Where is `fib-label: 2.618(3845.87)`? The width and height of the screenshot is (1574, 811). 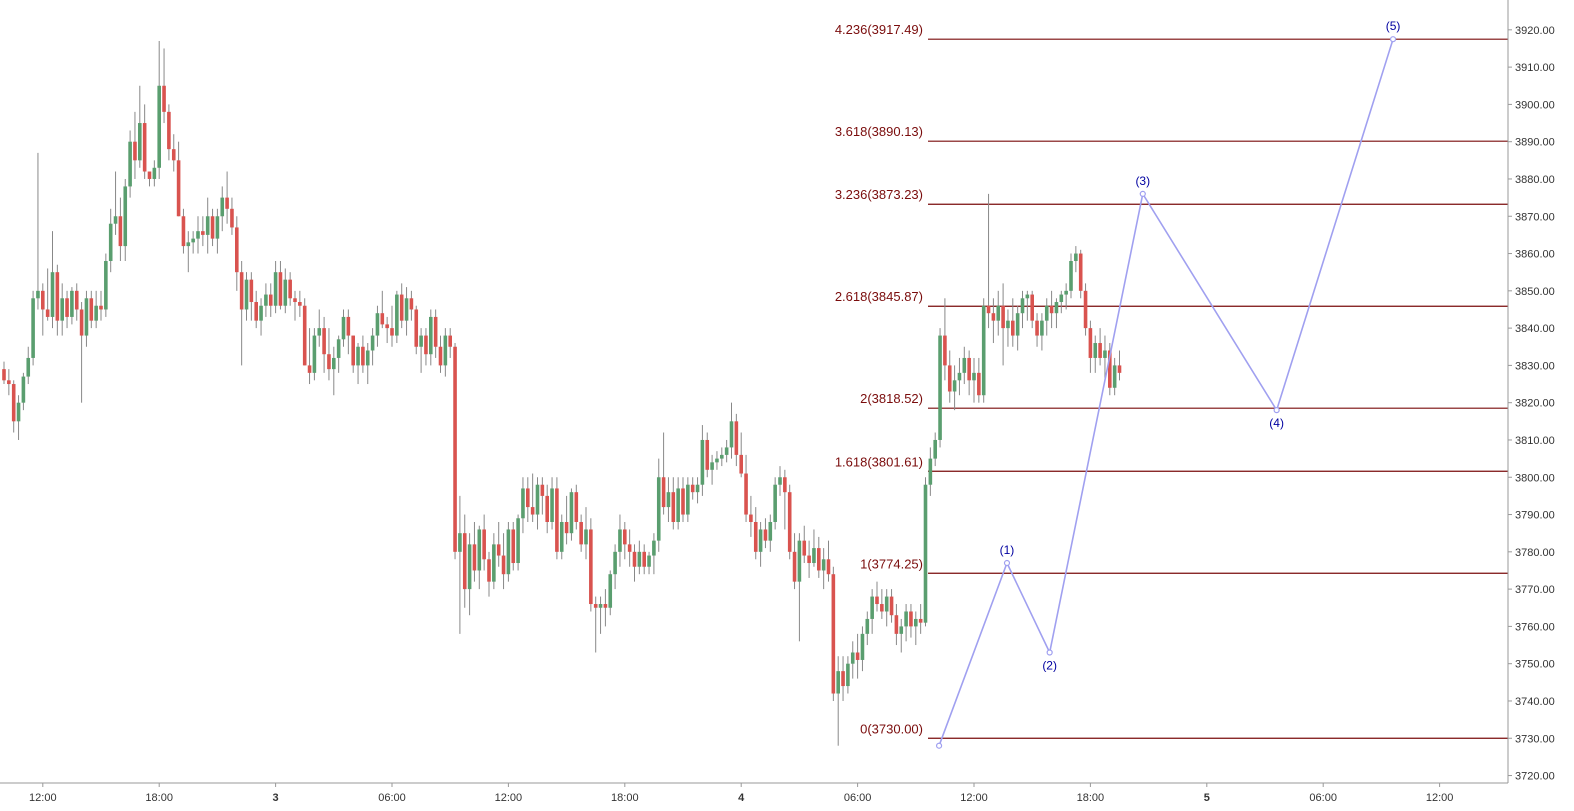 fib-label: 2.618(3845.87) is located at coordinates (879, 296).